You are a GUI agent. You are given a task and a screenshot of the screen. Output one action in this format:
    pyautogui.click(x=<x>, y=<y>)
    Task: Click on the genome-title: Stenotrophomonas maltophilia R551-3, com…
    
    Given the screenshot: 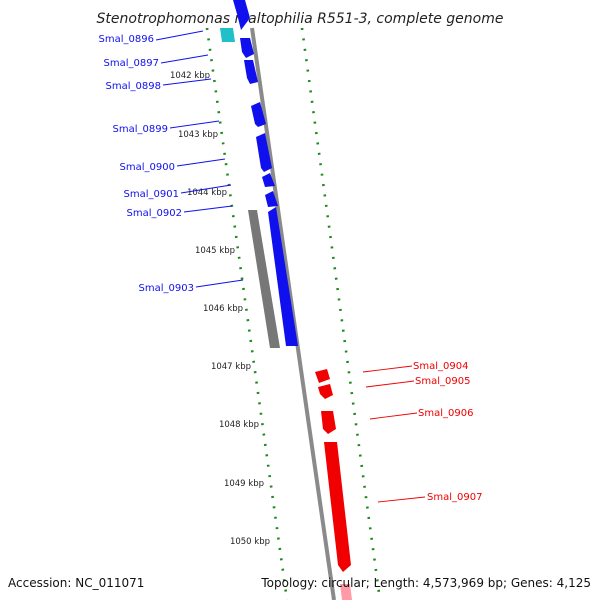 What is the action you would take?
    pyautogui.click(x=300, y=19)
    